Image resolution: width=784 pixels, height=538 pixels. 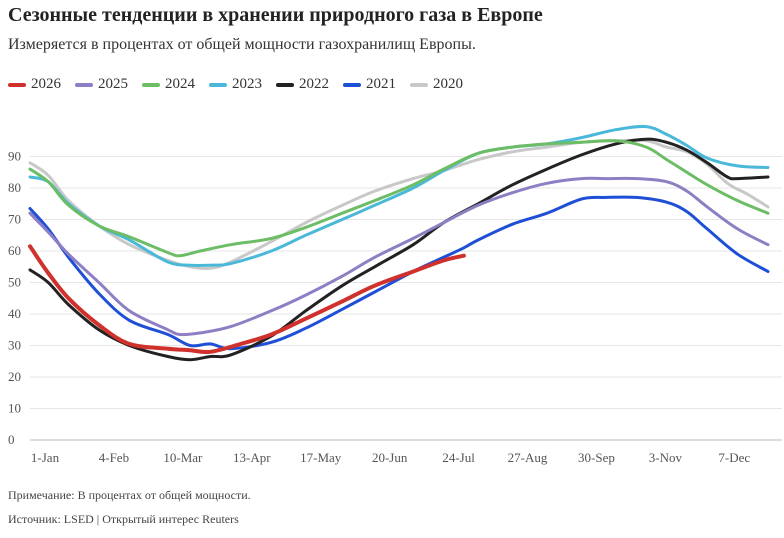 I want to click on x-tick-label: 27-Aug, so click(x=528, y=457).